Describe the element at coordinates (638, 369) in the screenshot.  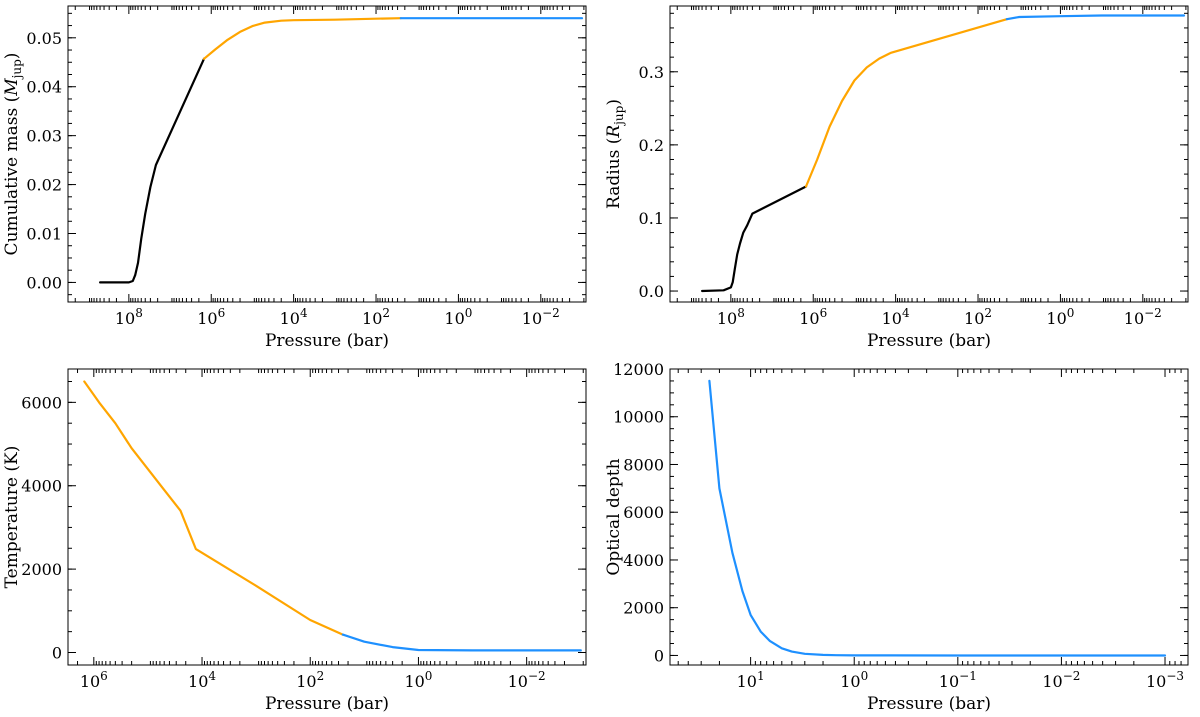
I see `y-tick-label: 12000` at that location.